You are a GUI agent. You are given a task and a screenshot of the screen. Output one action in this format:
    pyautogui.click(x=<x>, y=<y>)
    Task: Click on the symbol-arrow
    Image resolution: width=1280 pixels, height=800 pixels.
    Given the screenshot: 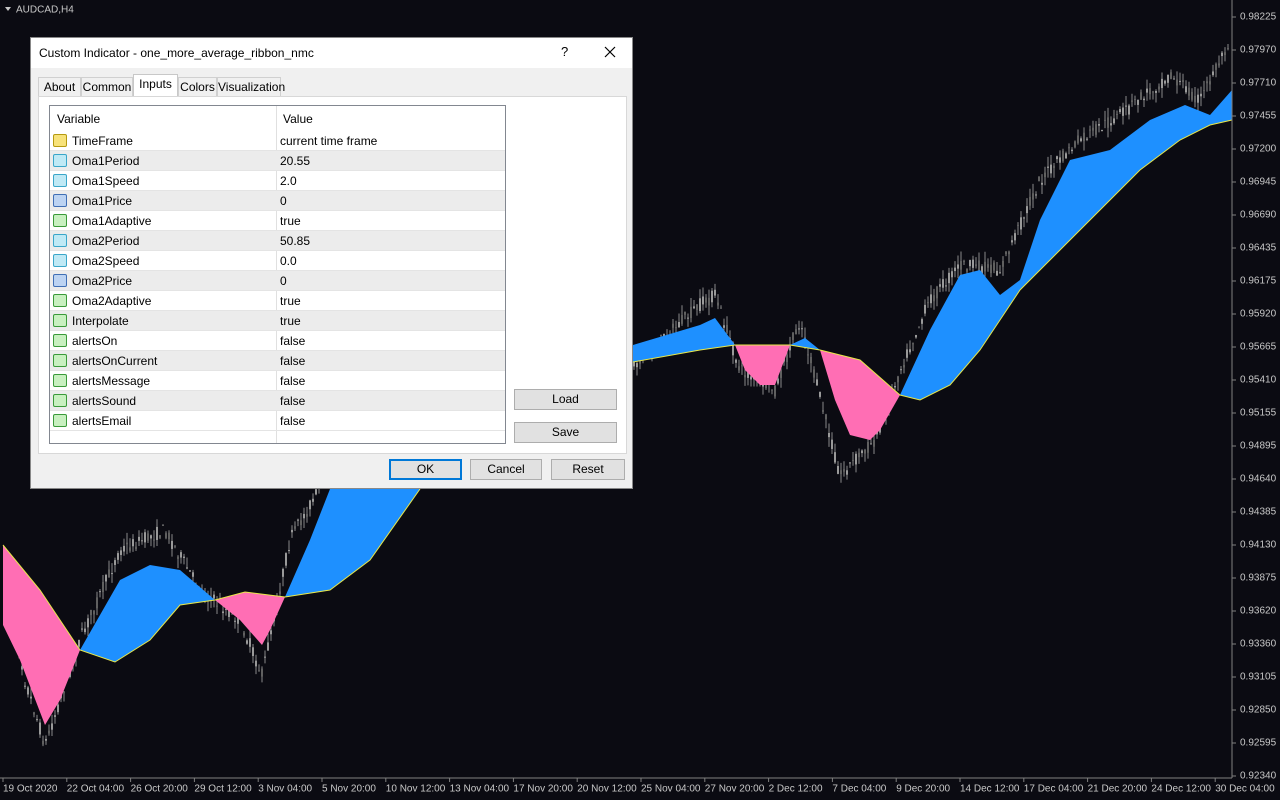 What is the action you would take?
    pyautogui.click(x=8, y=9)
    